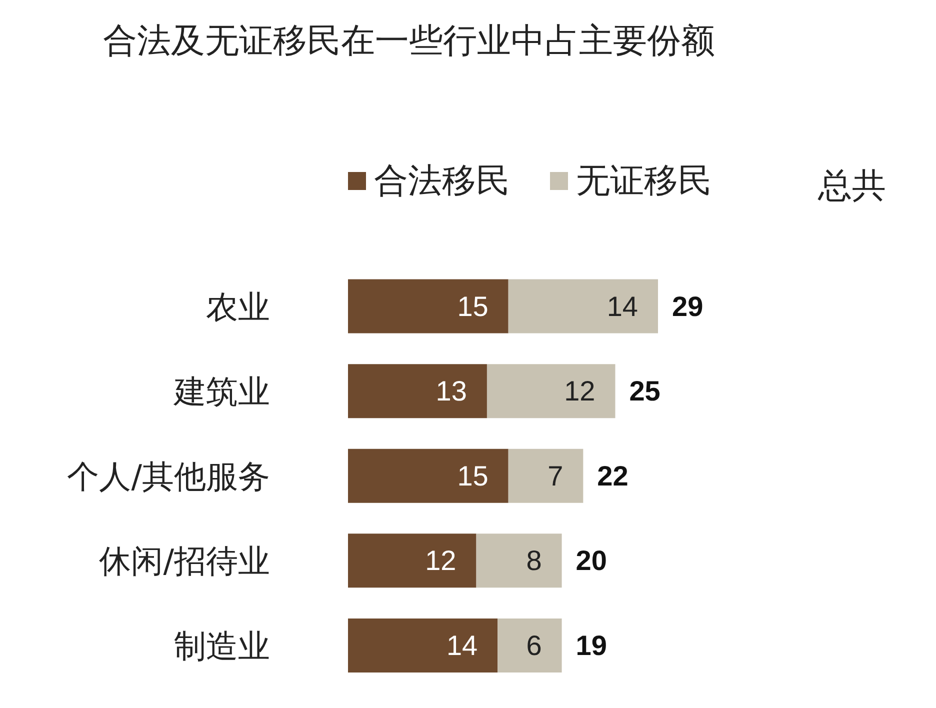 This screenshot has height=708, width=936. Describe the element at coordinates (409, 41) in the screenshot. I see `chart-title: 合法及无证移民在一些行业中占主要份额` at that location.